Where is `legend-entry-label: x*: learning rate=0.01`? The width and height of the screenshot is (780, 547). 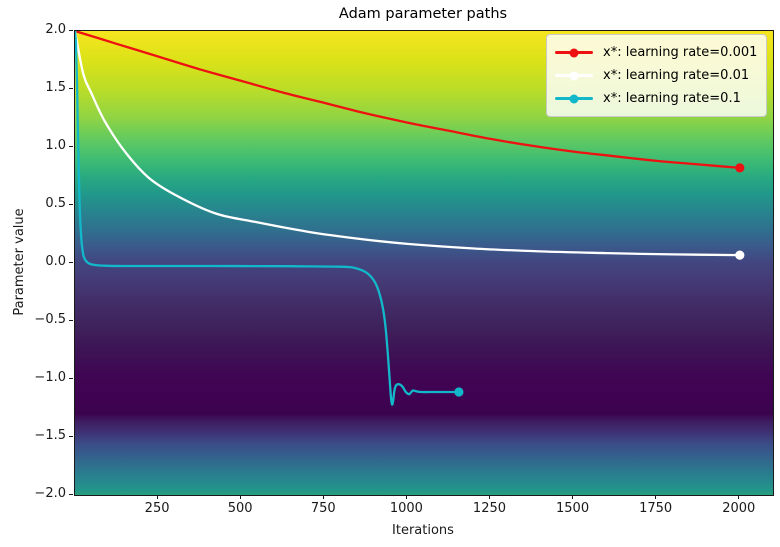 legend-entry-label: x*: learning rate=0.01 is located at coordinates (676, 75).